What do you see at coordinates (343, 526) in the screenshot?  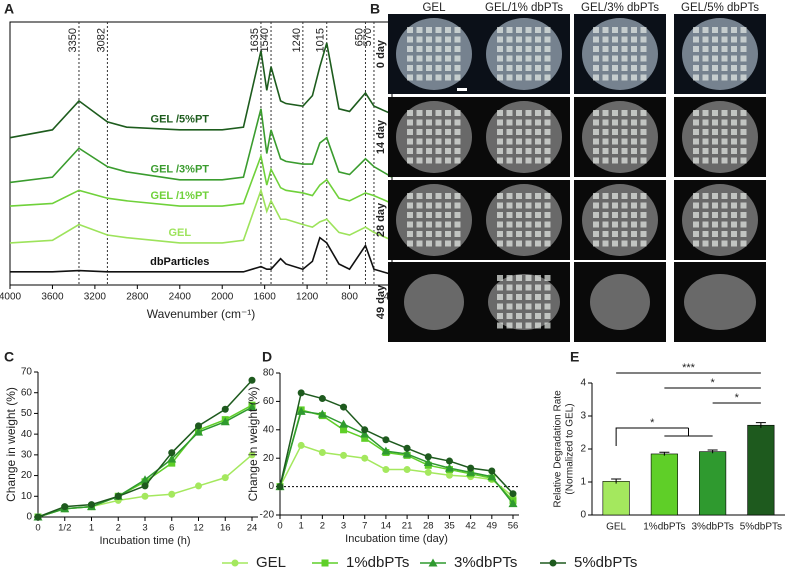 I see `x-tick-label: 3` at bounding box center [343, 526].